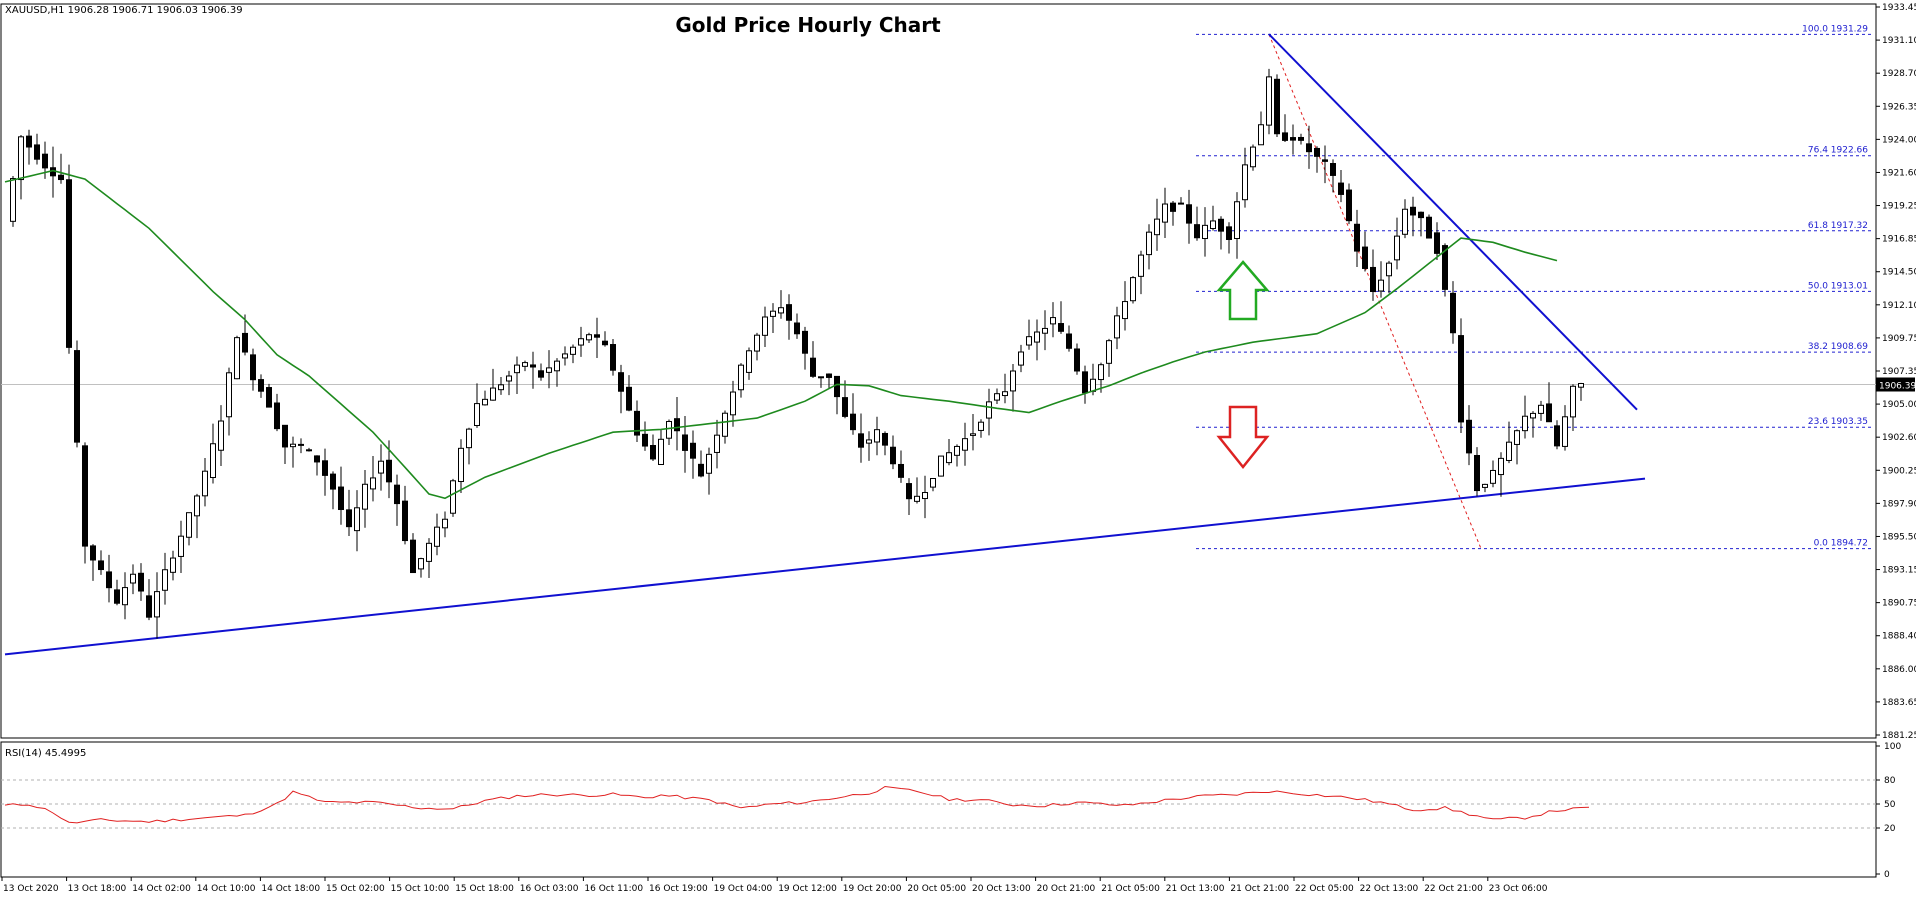 The width and height of the screenshot is (1916, 900). Describe the element at coordinates (1838, 226) in the screenshot. I see `fib-label-61.8: 61.8 1917.32` at that location.